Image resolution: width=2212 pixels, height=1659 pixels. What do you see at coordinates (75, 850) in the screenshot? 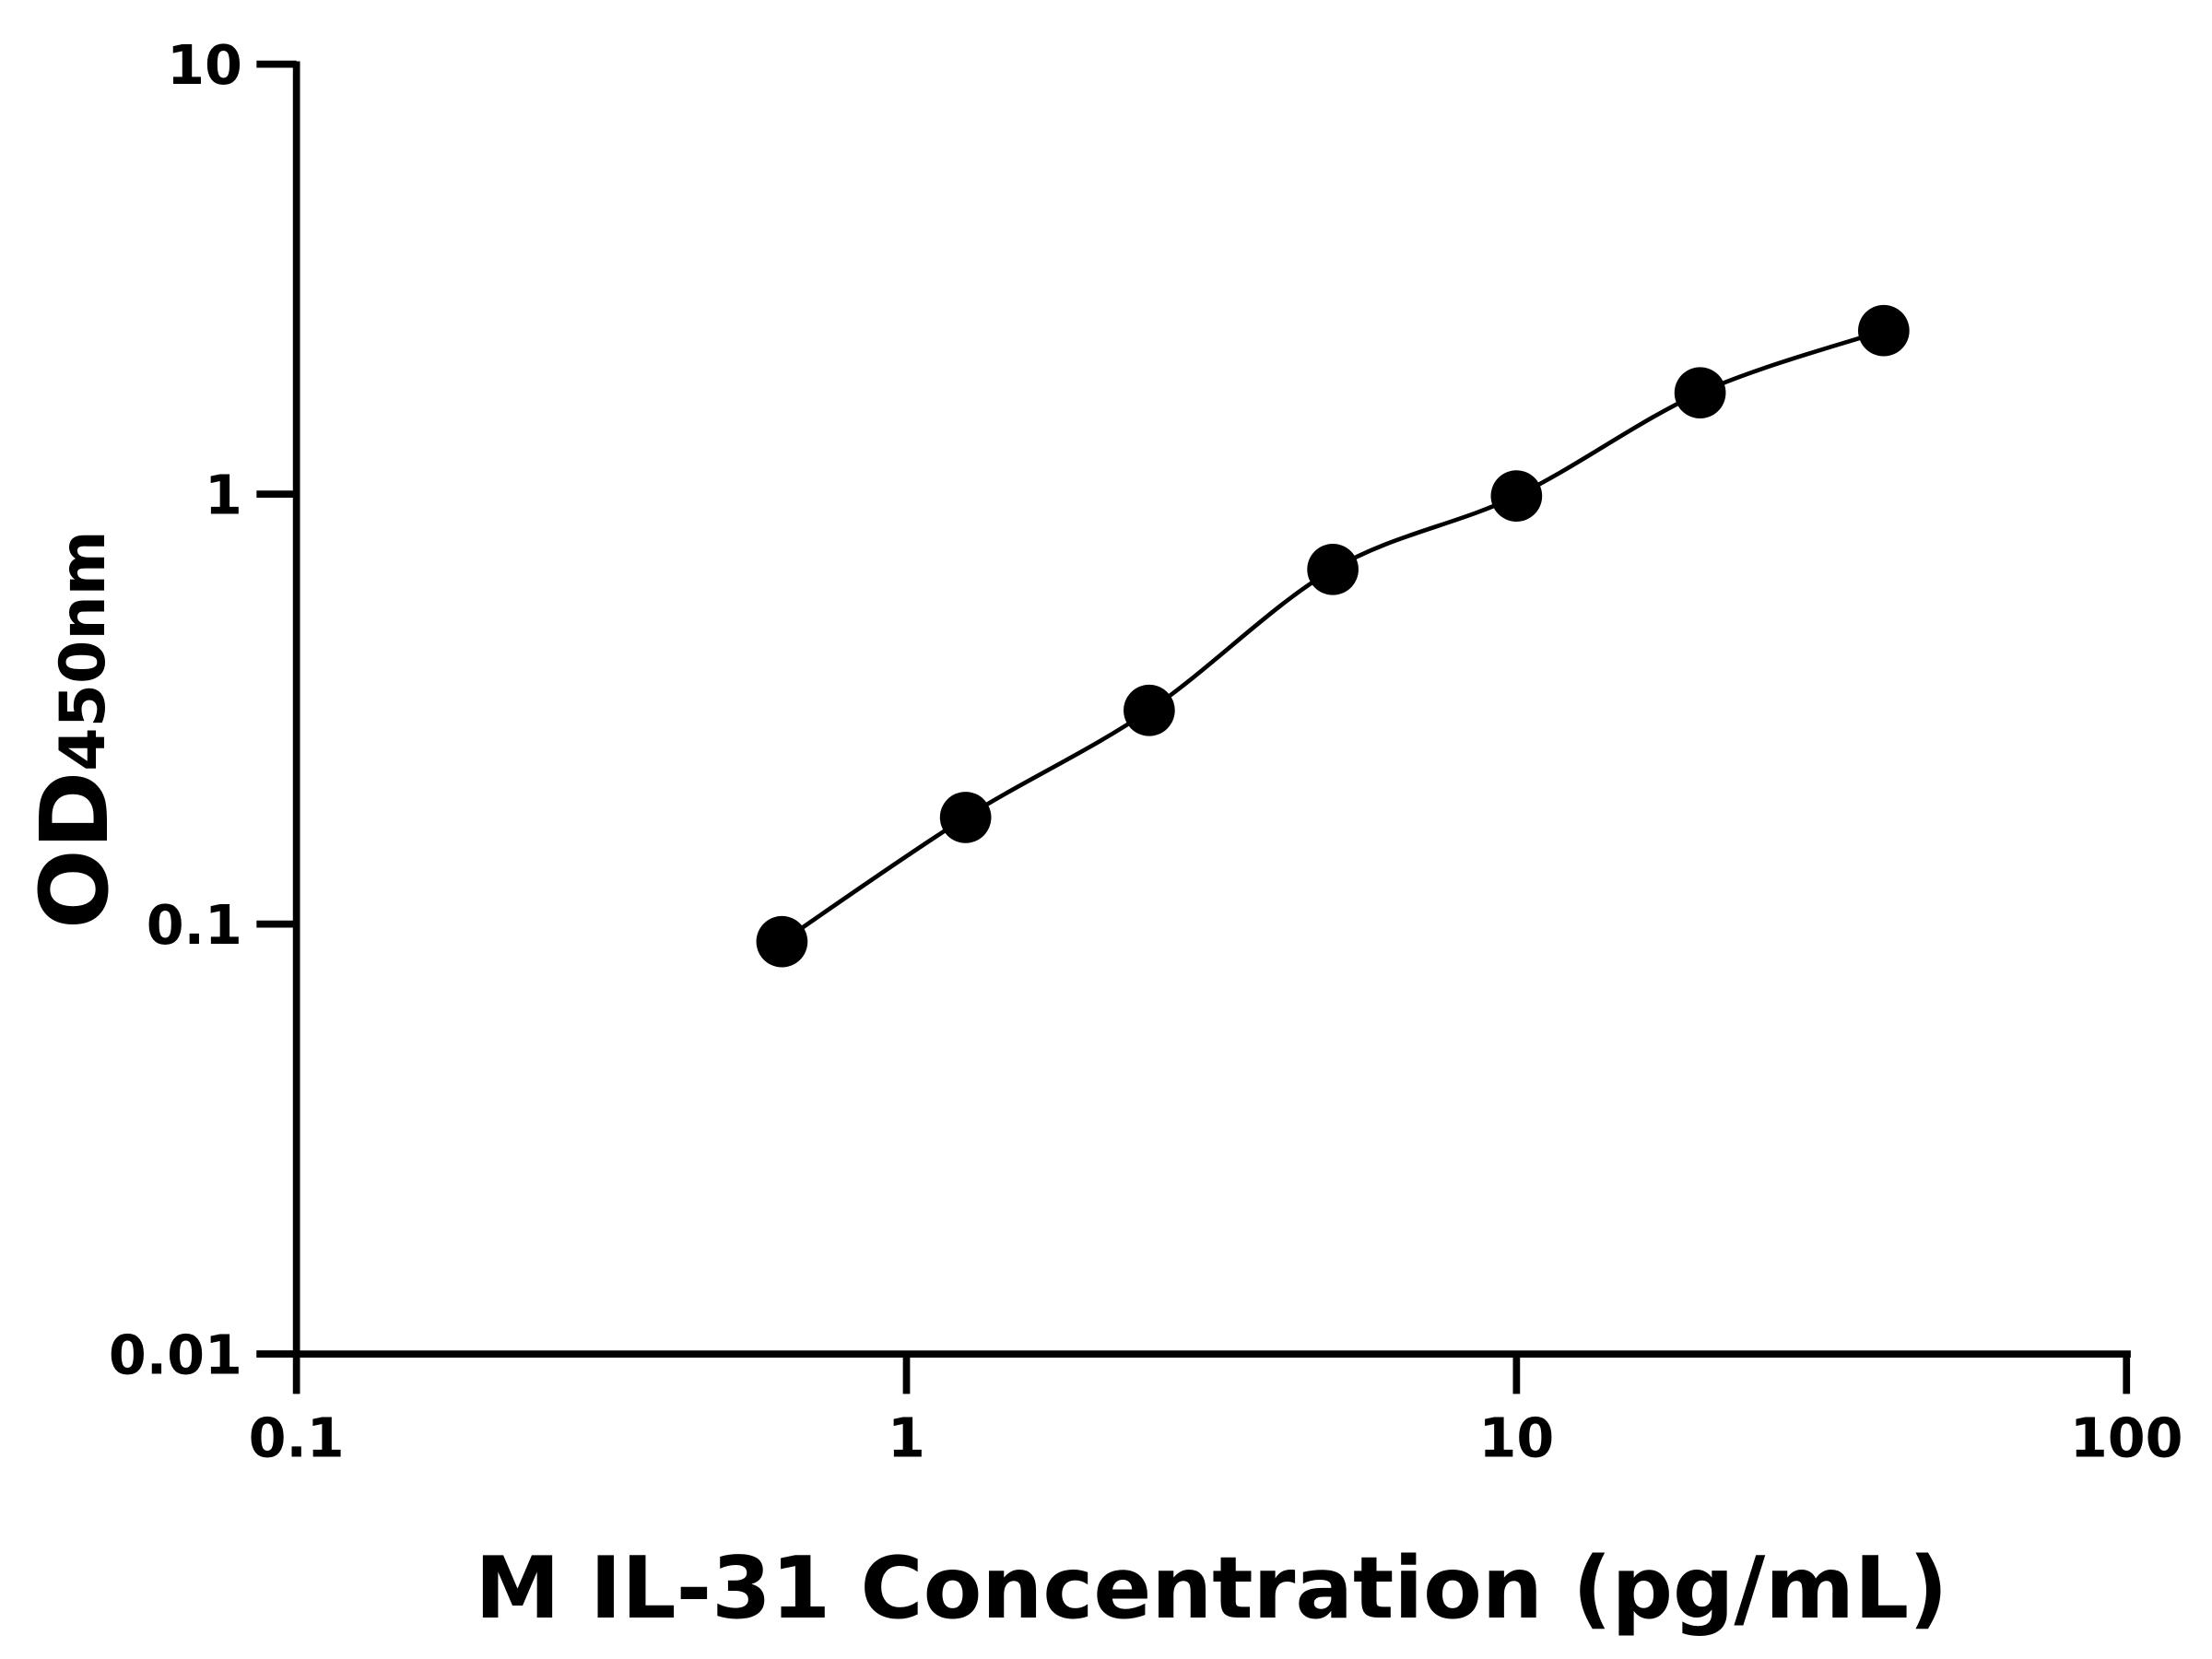
I see `y-axis-label-main: OD` at bounding box center [75, 850].